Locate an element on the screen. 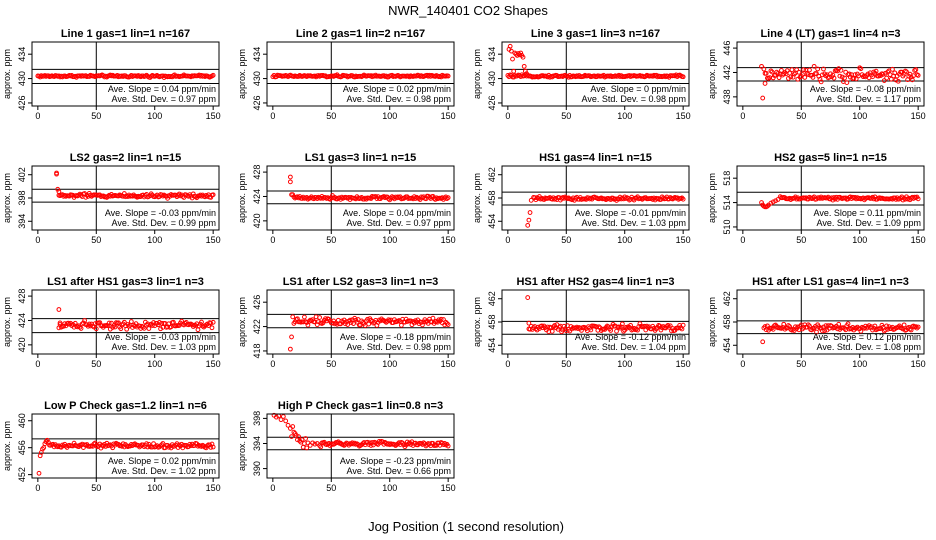 The image size is (936, 540). panel-title: LS2 gas=2 lin=1 n=15 is located at coordinates (126, 158).